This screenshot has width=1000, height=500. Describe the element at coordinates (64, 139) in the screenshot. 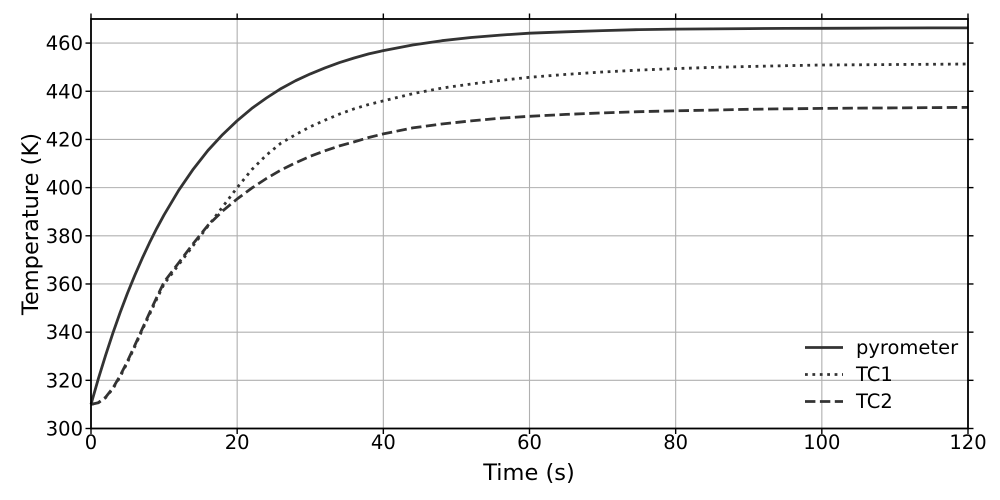

I see `y-tick-label: 420` at that location.